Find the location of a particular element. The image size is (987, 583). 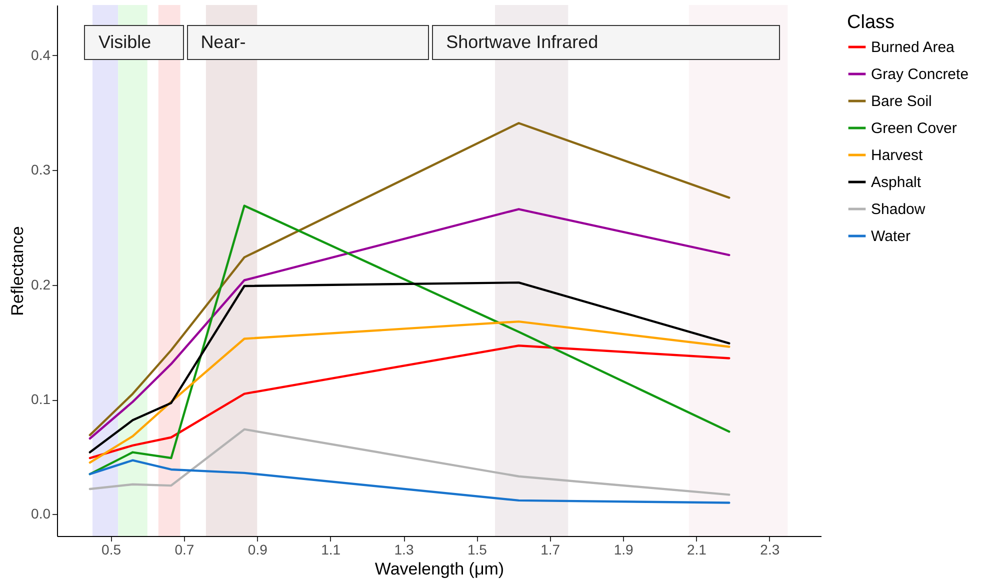

x-tick-label: 0.5 is located at coordinates (112, 550).